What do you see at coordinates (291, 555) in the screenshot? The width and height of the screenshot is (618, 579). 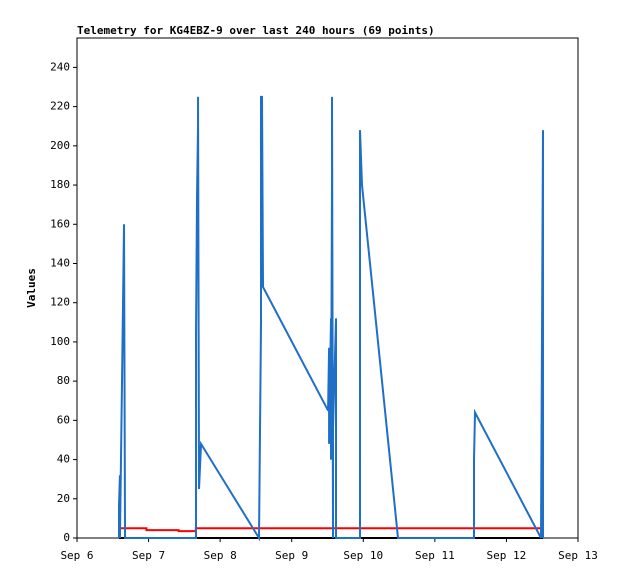 I see `x-tick-label: Sep 9` at bounding box center [291, 555].